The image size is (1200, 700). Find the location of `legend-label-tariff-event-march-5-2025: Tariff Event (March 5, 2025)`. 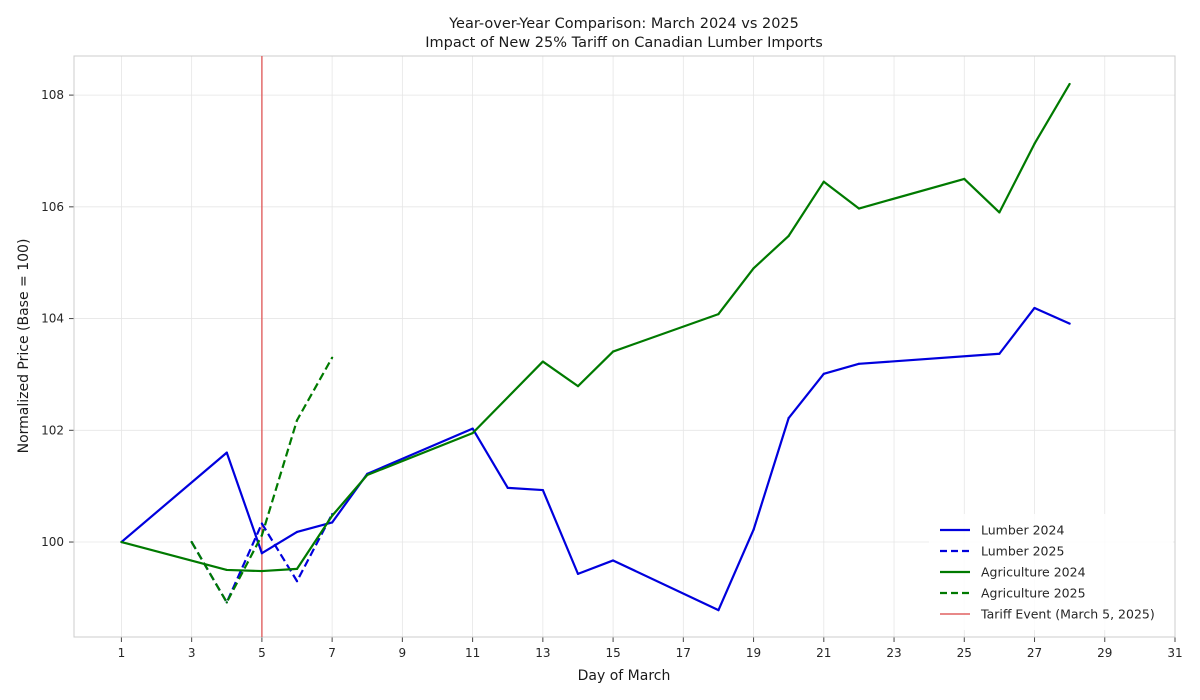

legend-label-tariff-event-march-5-2025: Tariff Event (March 5, 2025) is located at coordinates (1067, 614).